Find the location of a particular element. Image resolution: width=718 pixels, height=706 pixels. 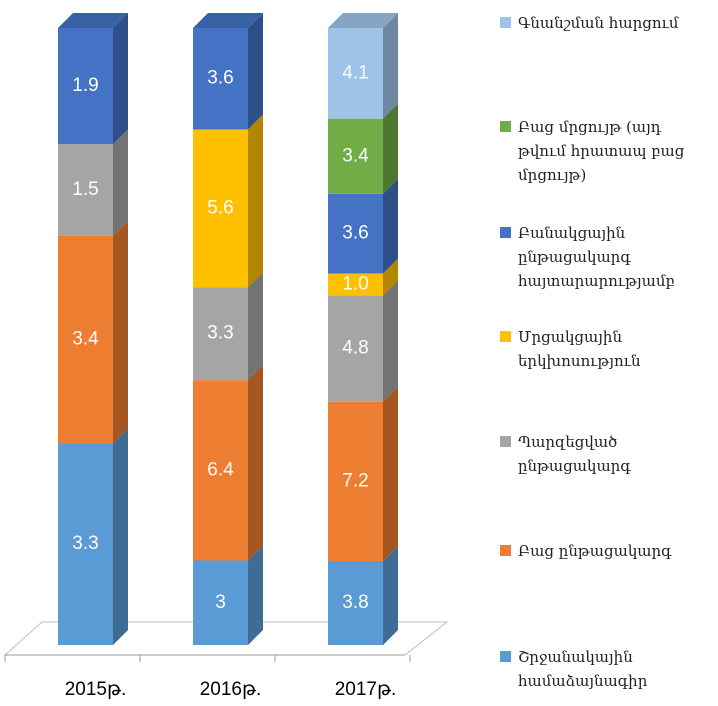

data-label: 1.5 is located at coordinates (85, 189).